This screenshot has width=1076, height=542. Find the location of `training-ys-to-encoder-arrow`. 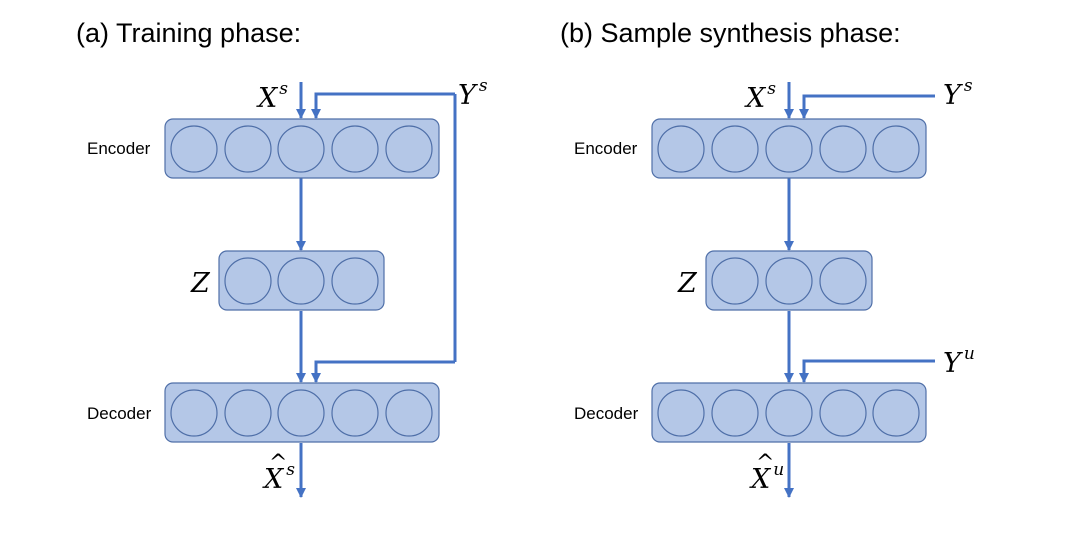

training-ys-to-encoder-arrow is located at coordinates (382, 106).